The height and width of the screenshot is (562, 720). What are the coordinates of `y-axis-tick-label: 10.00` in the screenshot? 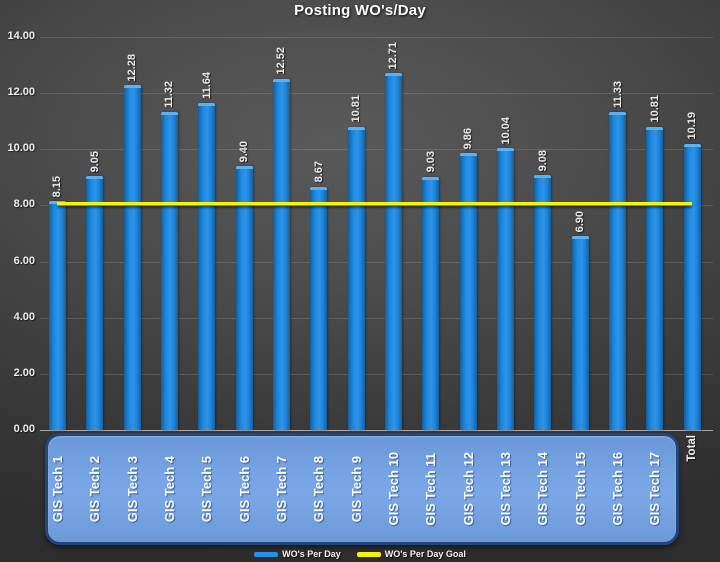 It's located at (21, 148).